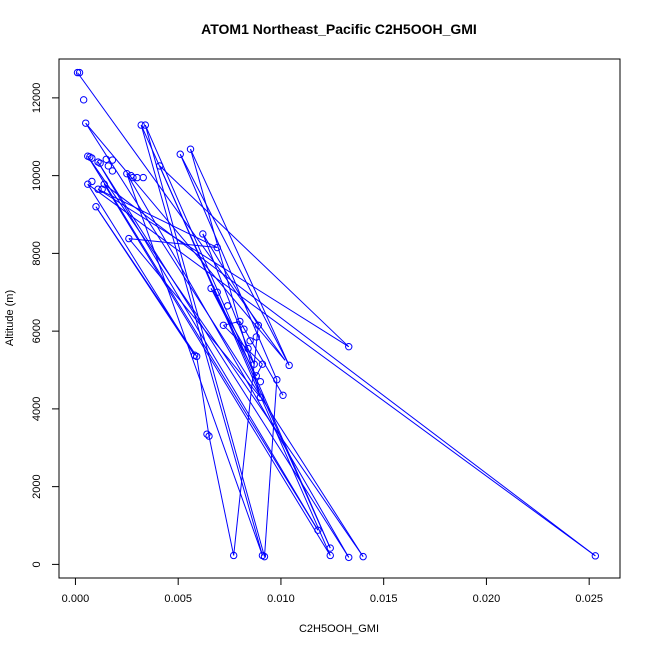  Describe the element at coordinates (37, 564) in the screenshot. I see `y-tick-label: 0` at that location.